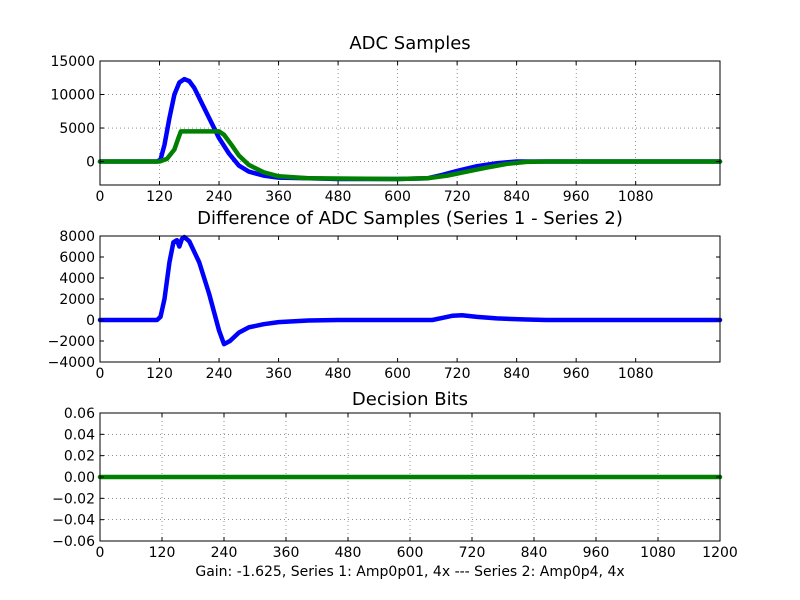 This screenshot has height=600, width=800. Describe the element at coordinates (79, 414) in the screenshot. I see `decision-bits-ytick-label: 0.06` at that location.